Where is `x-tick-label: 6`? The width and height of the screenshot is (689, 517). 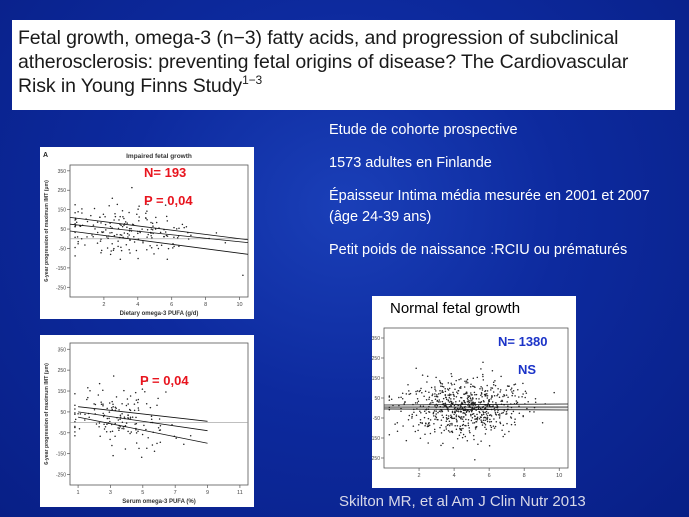
x-tick-label: 6 is located at coordinates (489, 476).